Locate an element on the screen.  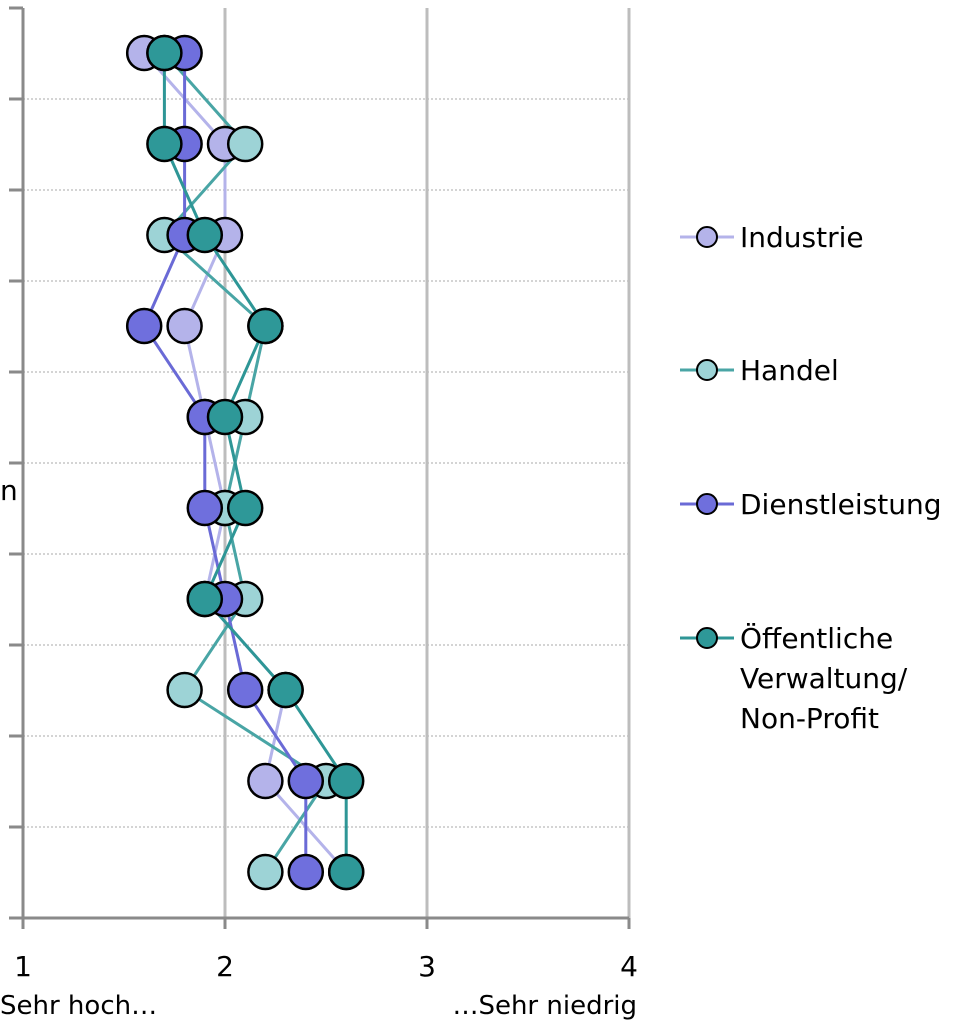
x-tick-label: 2 is located at coordinates (225, 966).